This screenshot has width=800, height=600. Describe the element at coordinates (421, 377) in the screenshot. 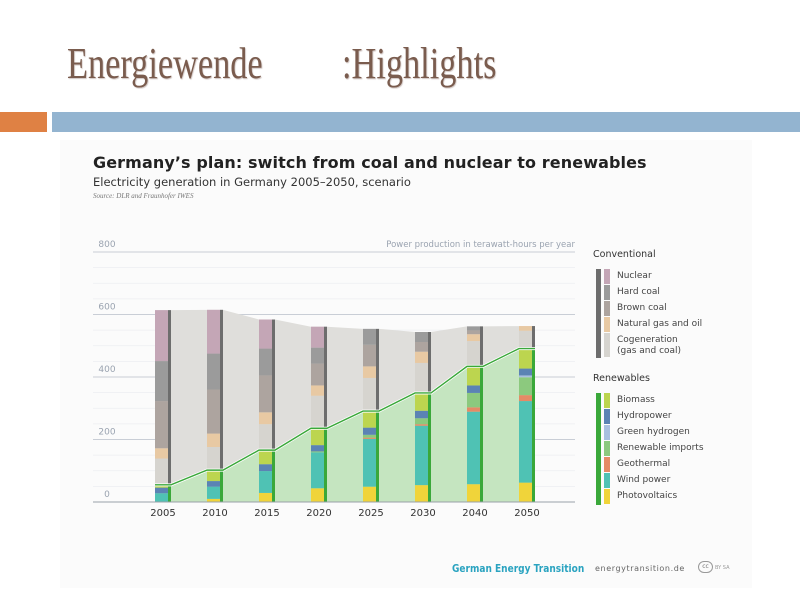

I see `bar-segment-cogeneration-2030` at that location.